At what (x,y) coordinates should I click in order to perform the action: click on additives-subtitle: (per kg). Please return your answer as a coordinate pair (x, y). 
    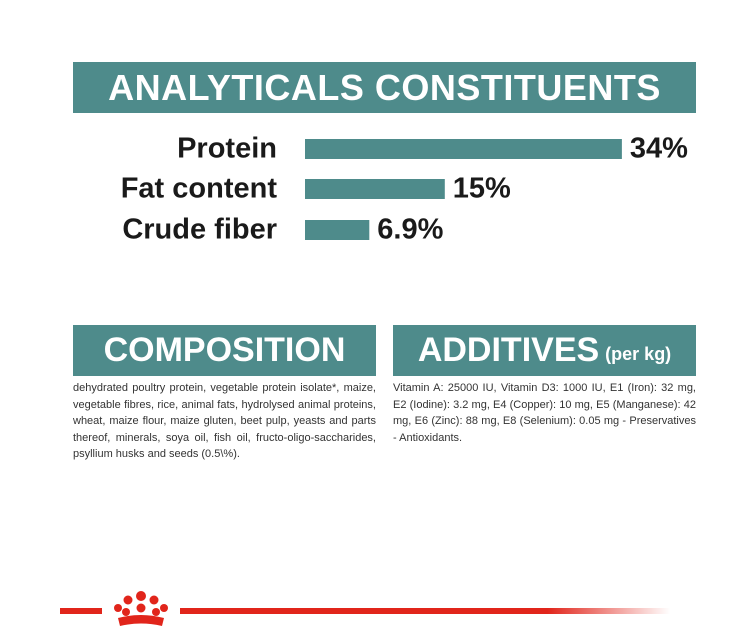
    Looking at the image, I should click on (638, 354).